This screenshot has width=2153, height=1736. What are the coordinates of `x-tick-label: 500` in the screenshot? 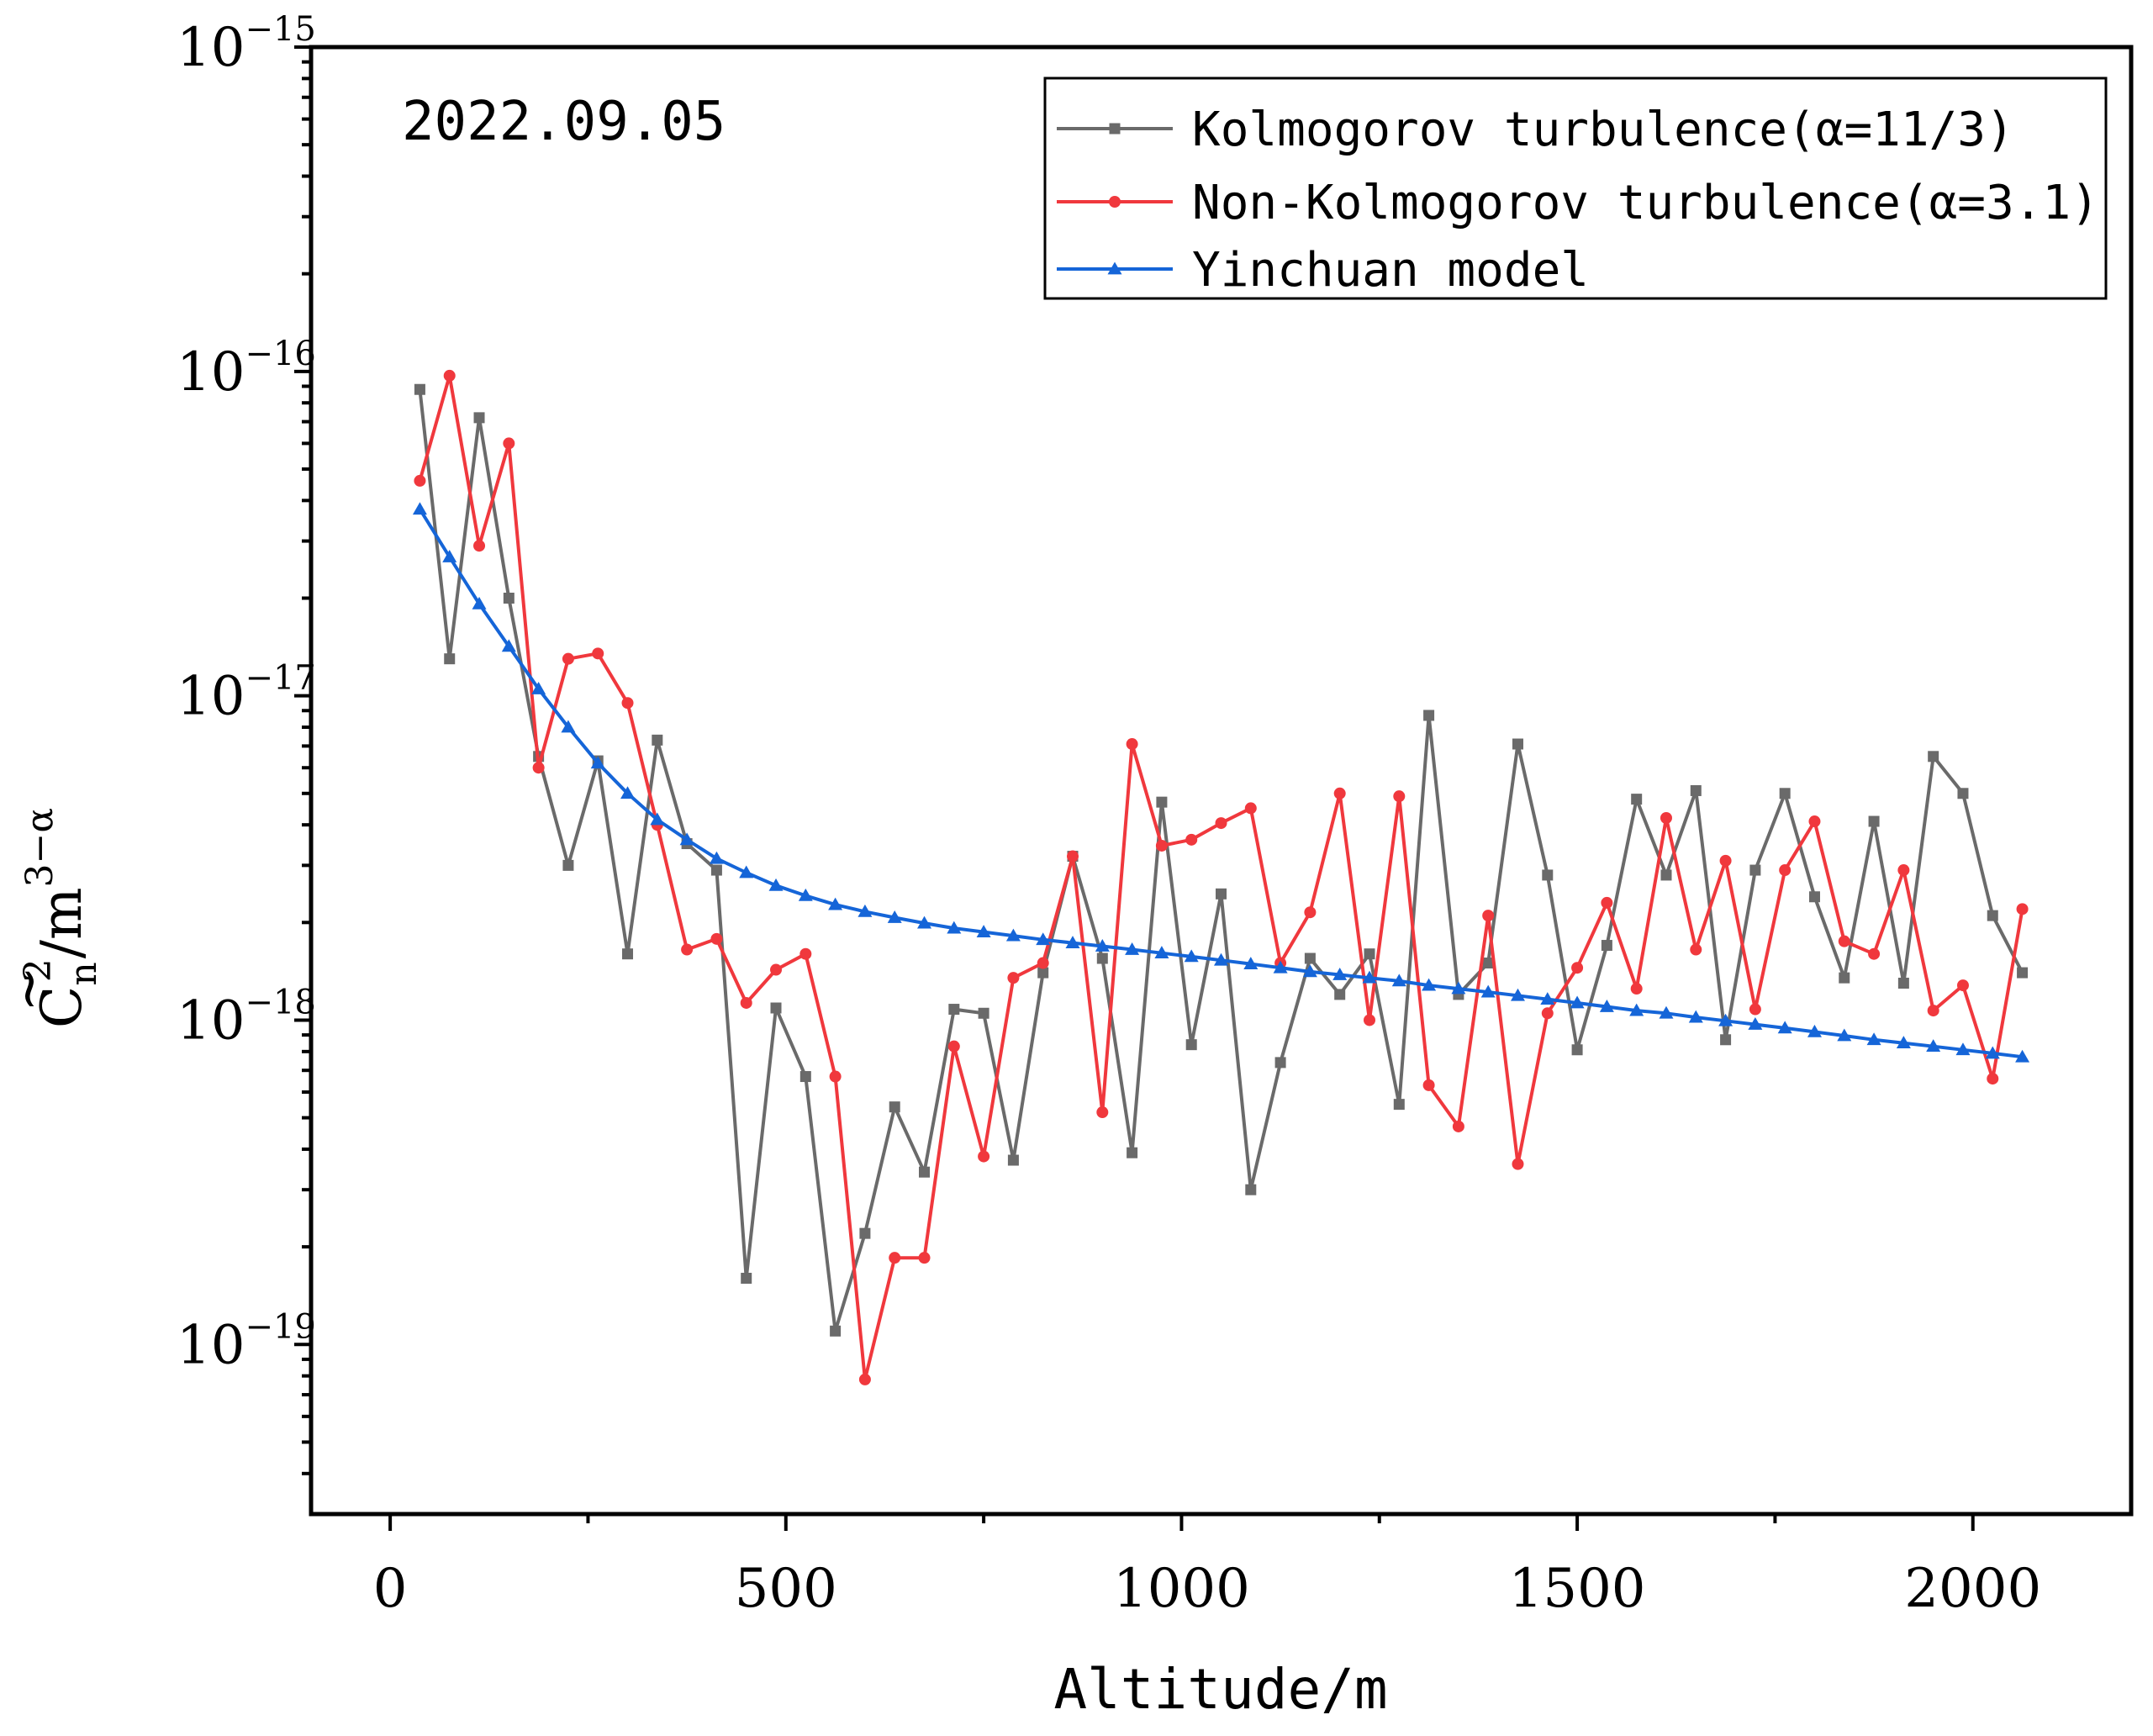 It's located at (786, 1589).